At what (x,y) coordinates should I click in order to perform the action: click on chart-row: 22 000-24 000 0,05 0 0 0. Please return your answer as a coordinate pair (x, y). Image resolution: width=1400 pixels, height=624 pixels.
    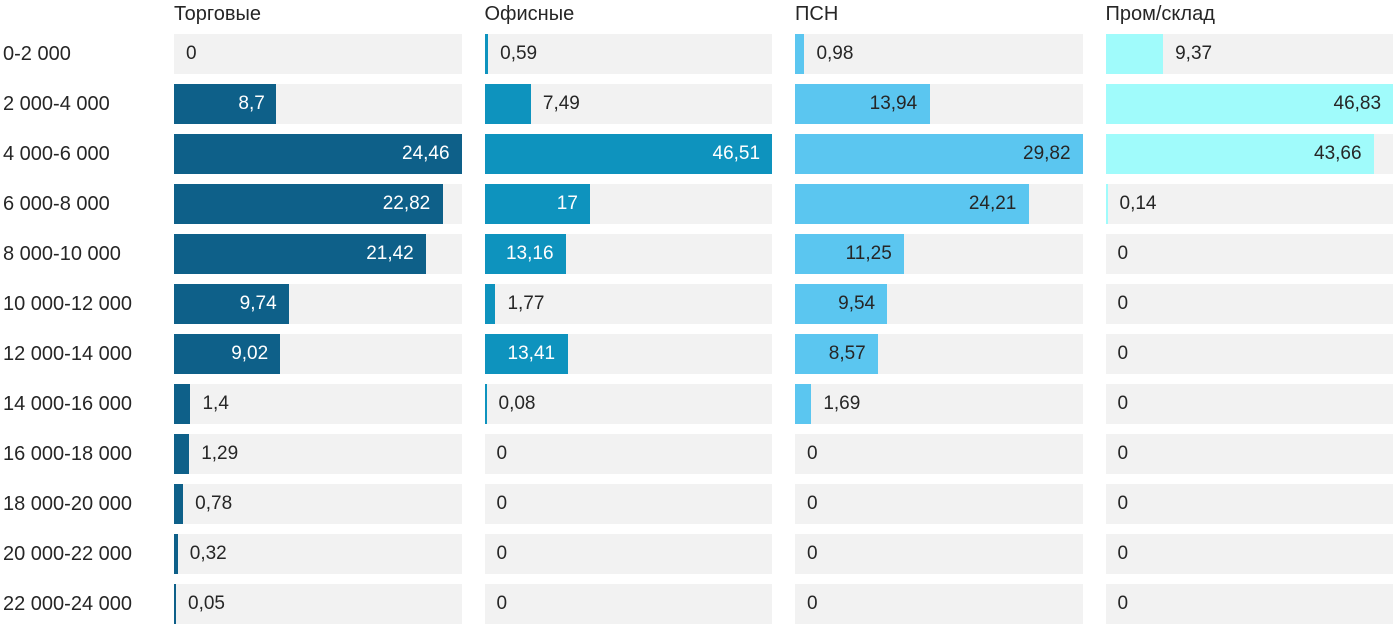
    Looking at the image, I should click on (698, 604).